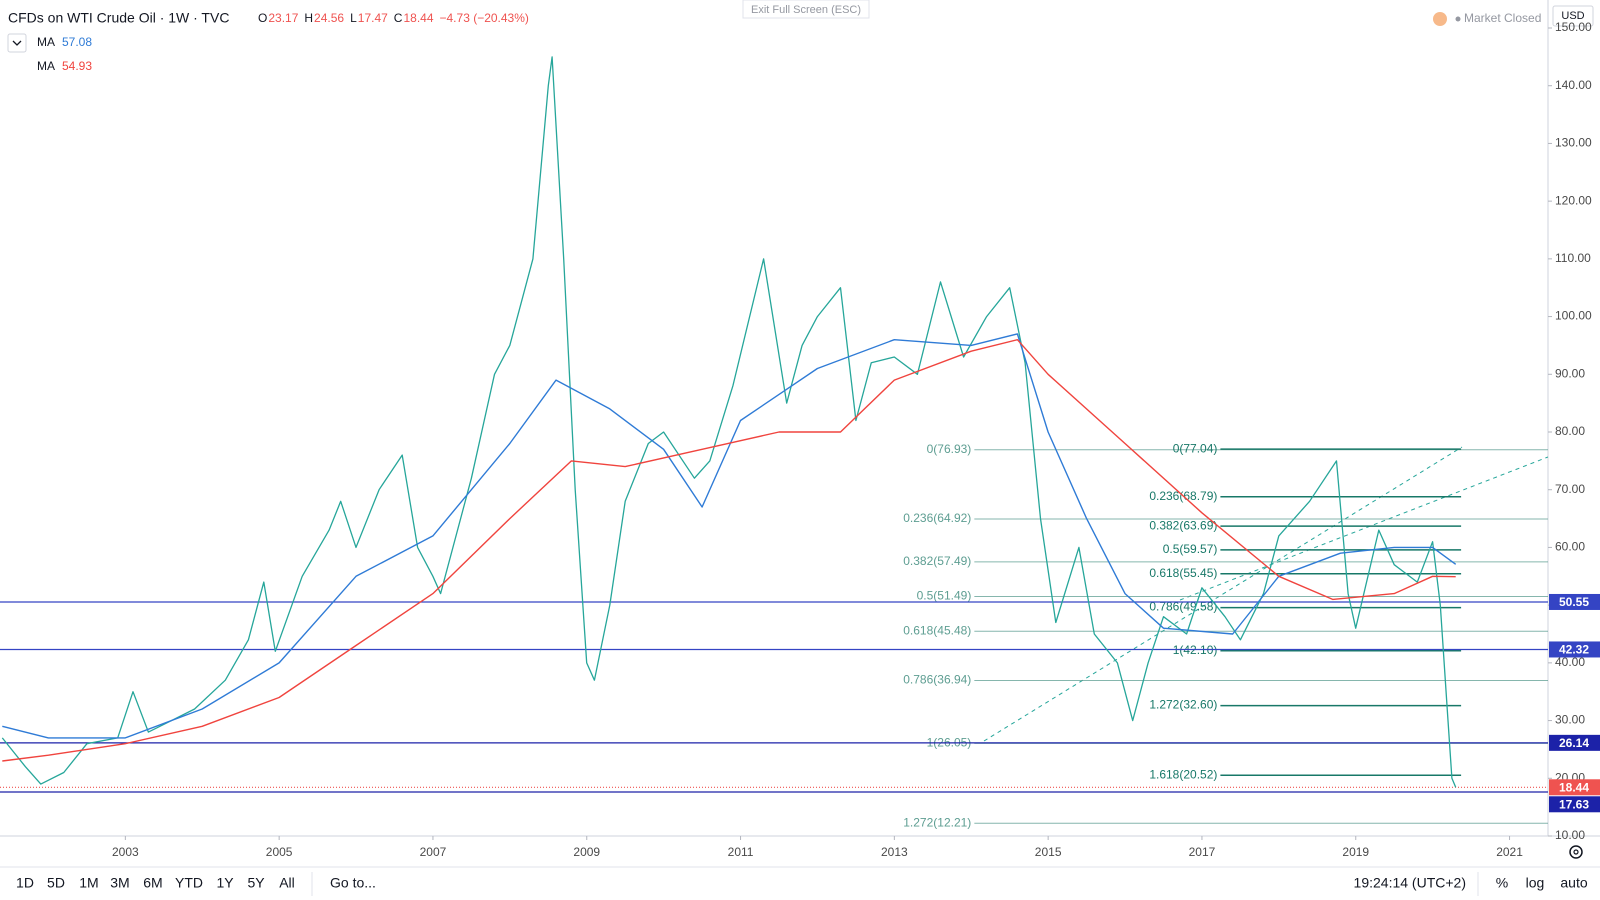 The width and height of the screenshot is (1600, 900). What do you see at coordinates (329, 18) in the screenshot?
I see `ohlc-value: 24.56` at bounding box center [329, 18].